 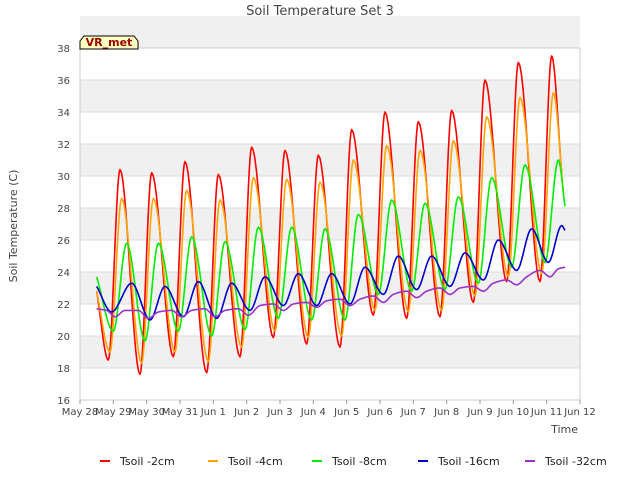 I want to click on badge-shape, so click(x=109, y=42).